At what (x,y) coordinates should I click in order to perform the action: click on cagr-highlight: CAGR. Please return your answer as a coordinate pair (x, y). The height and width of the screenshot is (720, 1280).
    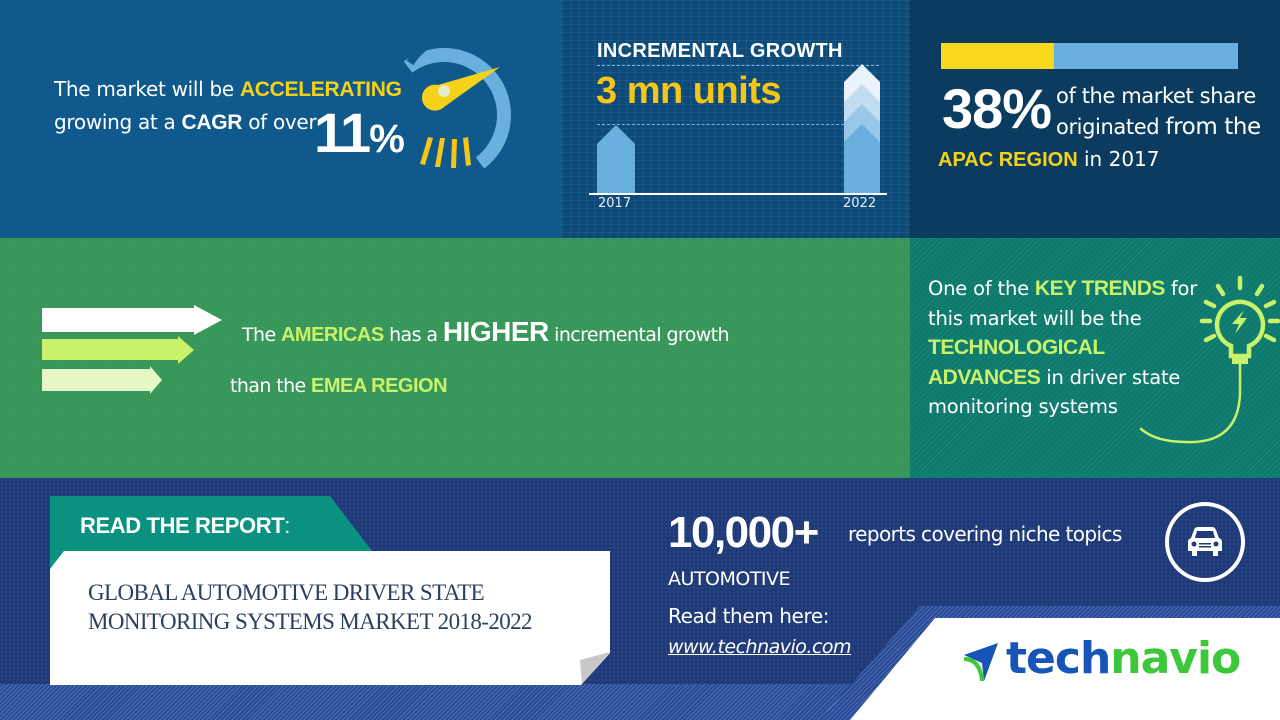
    Looking at the image, I should click on (212, 122).